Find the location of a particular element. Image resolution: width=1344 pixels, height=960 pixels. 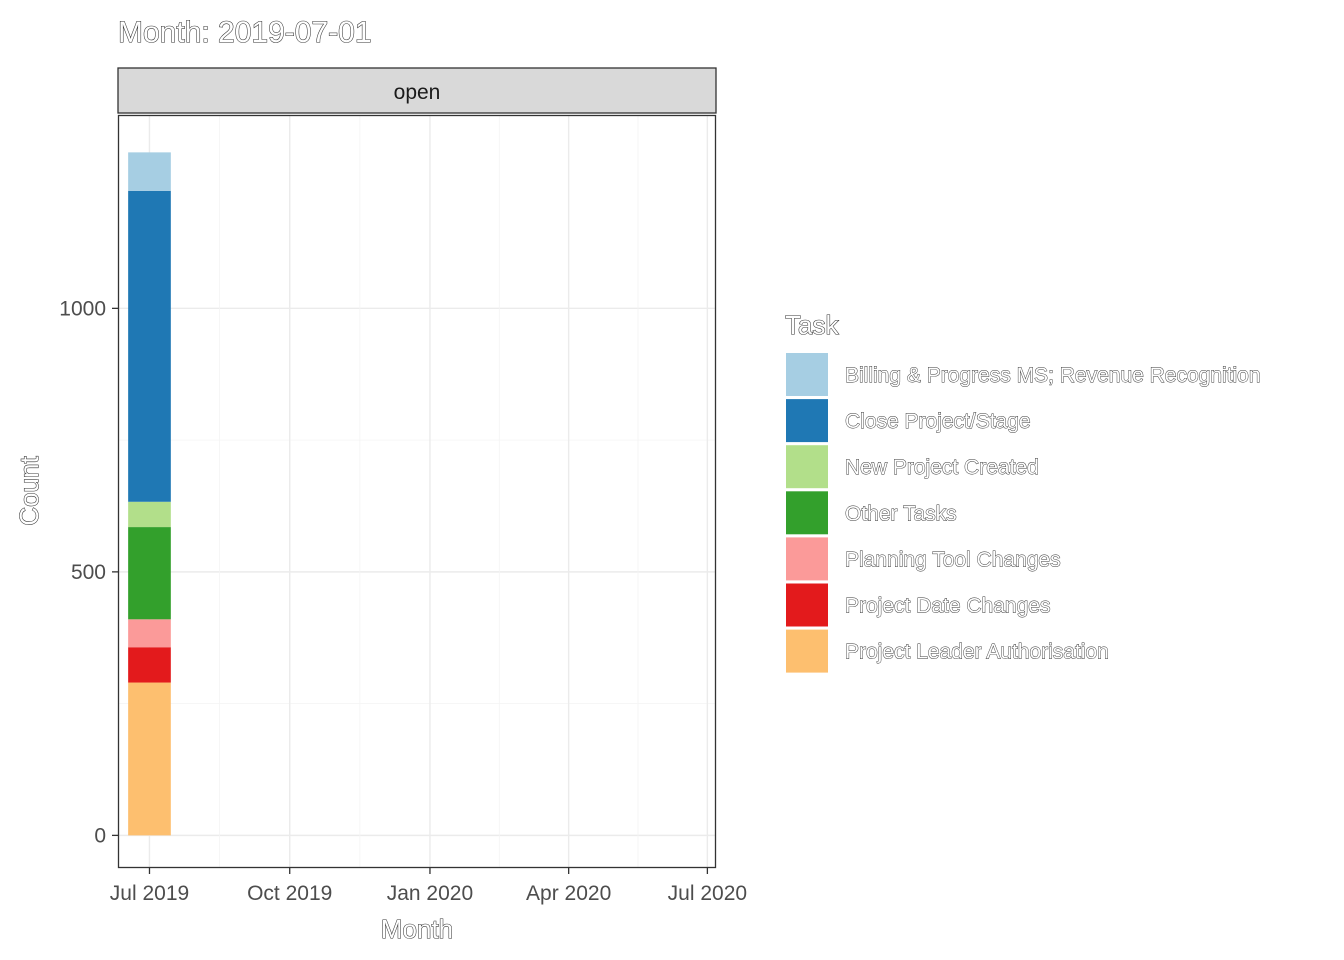

bar-segment-project-leader-authorisation is located at coordinates (149, 759).